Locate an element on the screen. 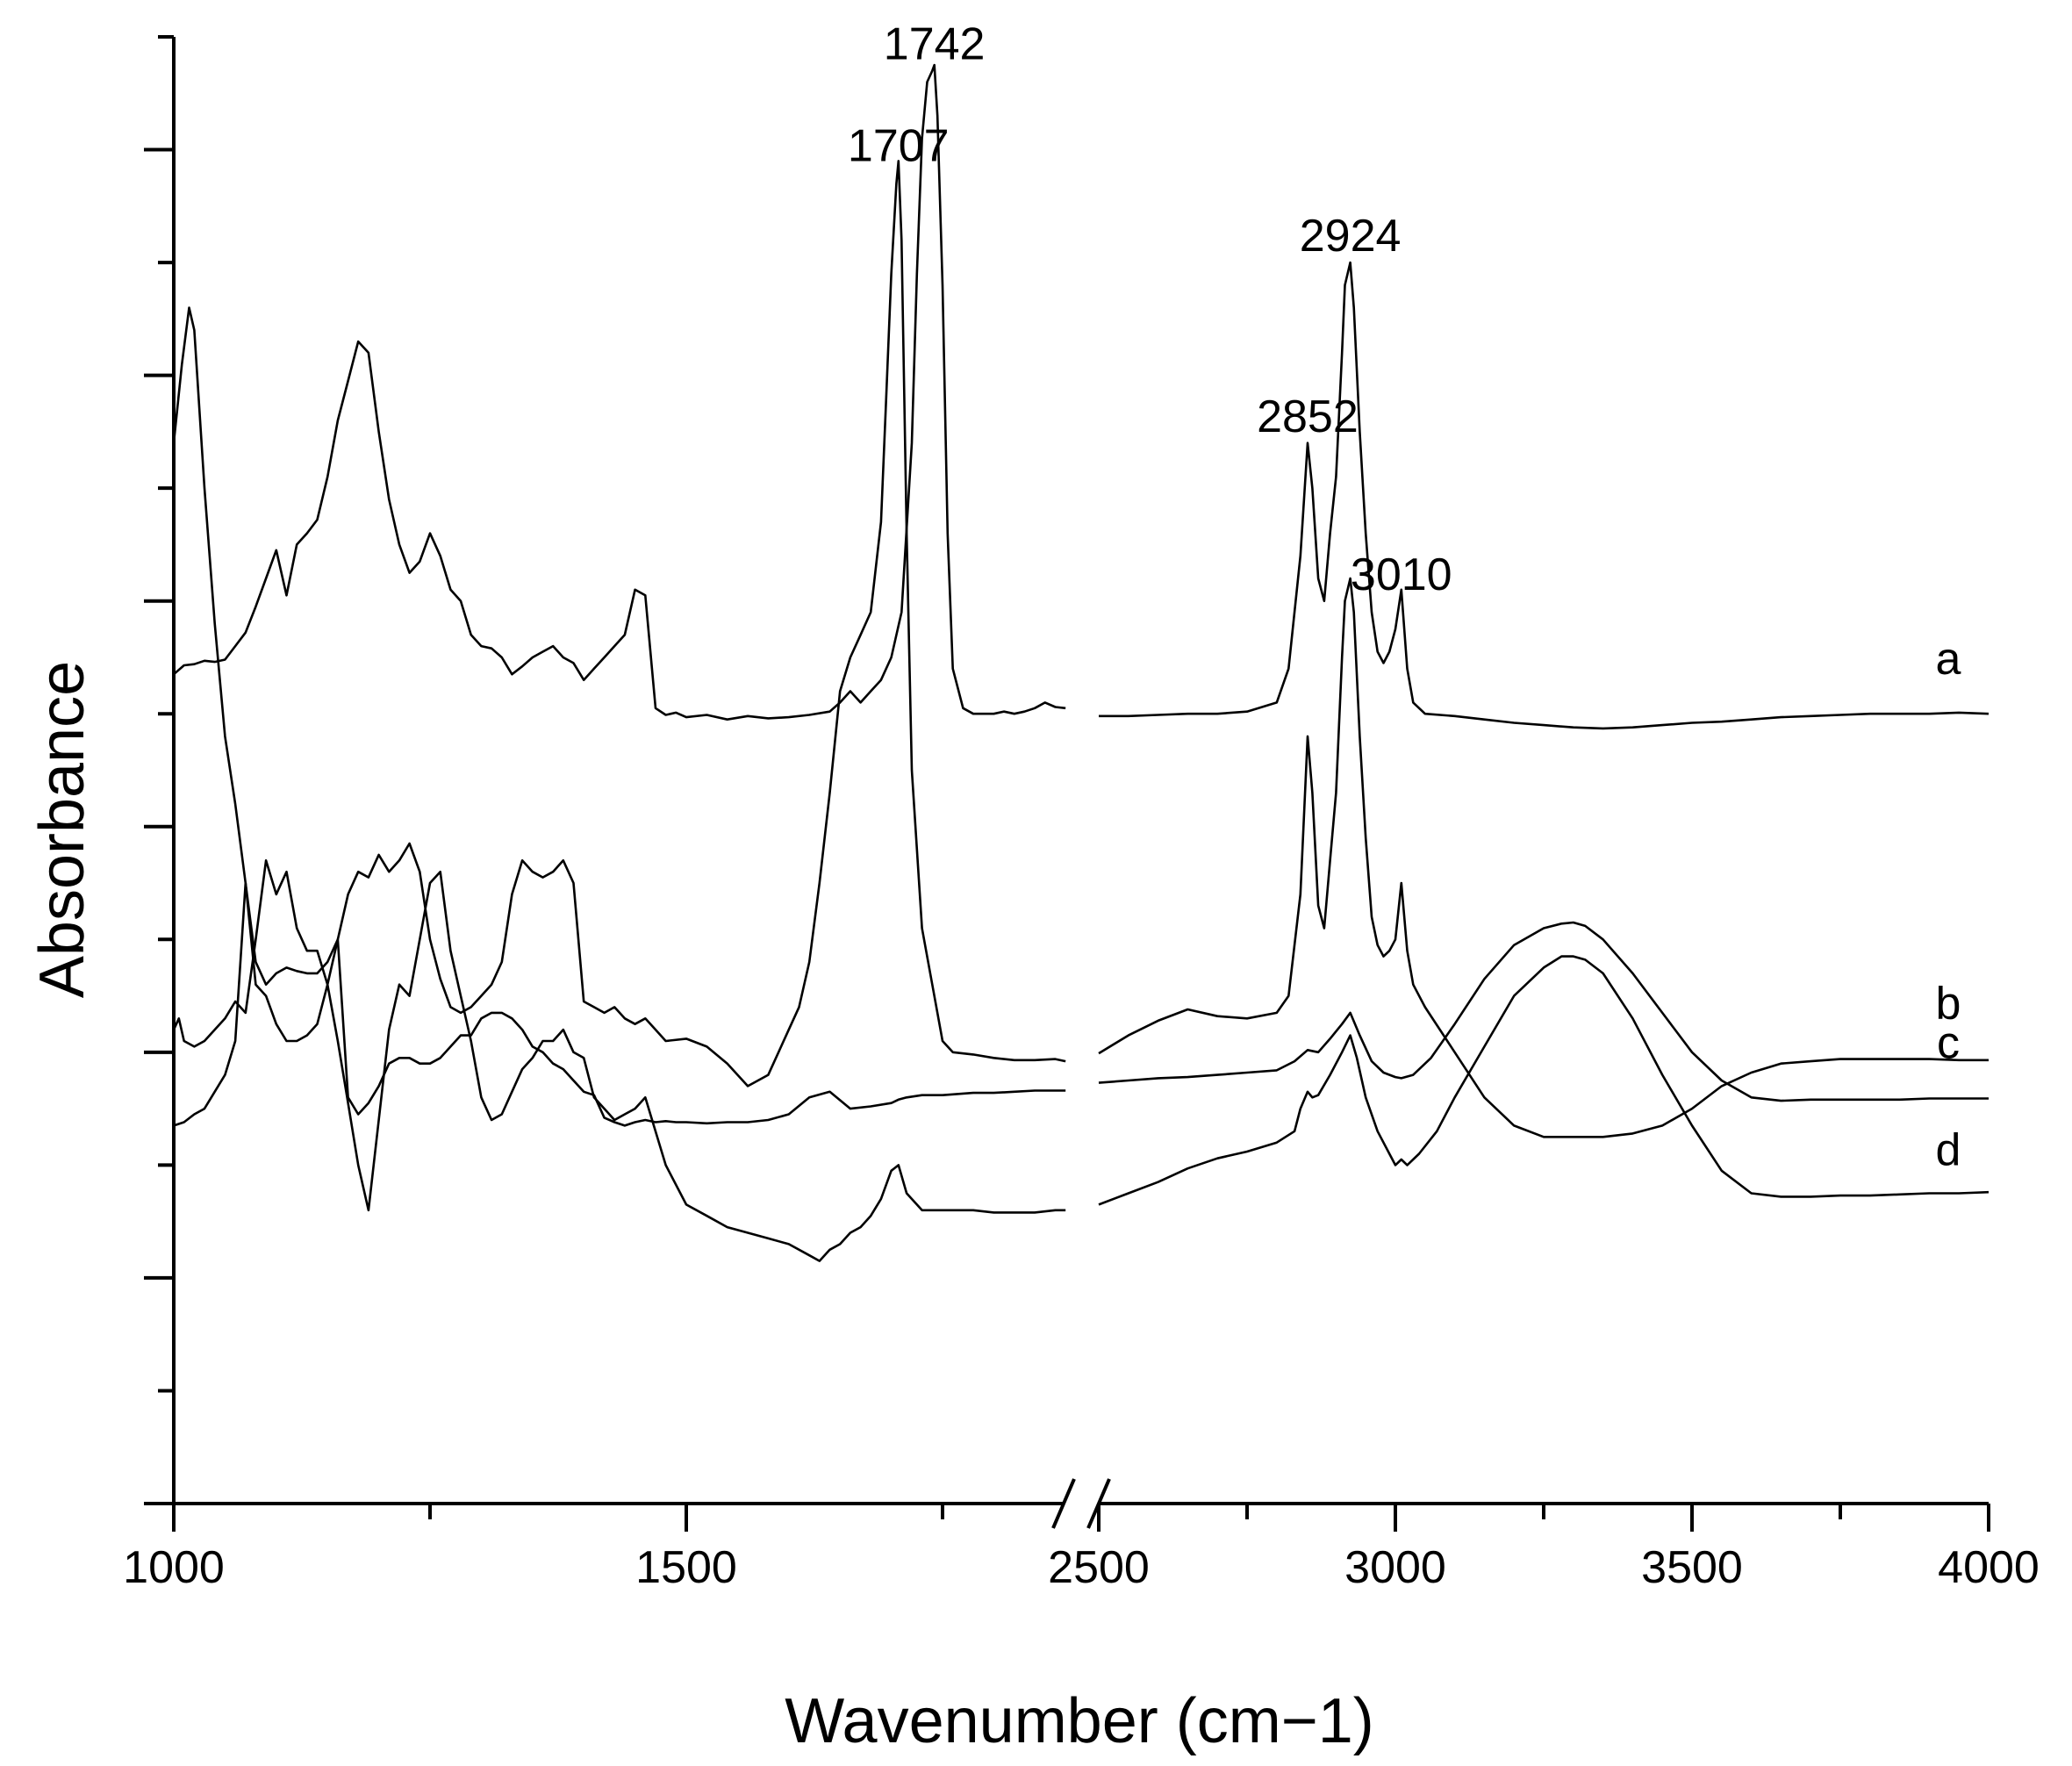 The width and height of the screenshot is (2072, 1766). peak-label-2924: 2924 is located at coordinates (1351, 236).